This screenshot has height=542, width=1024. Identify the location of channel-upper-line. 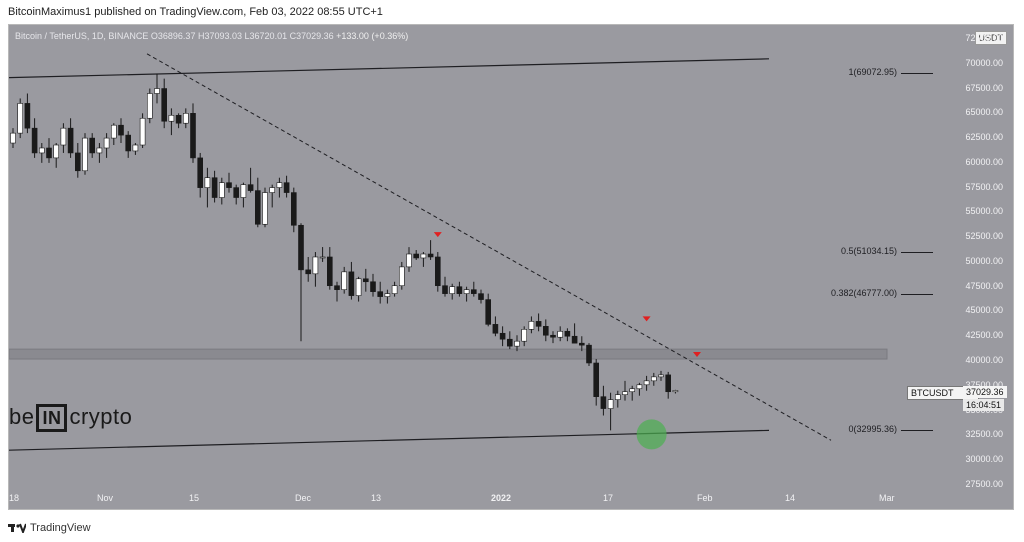
(389, 68).